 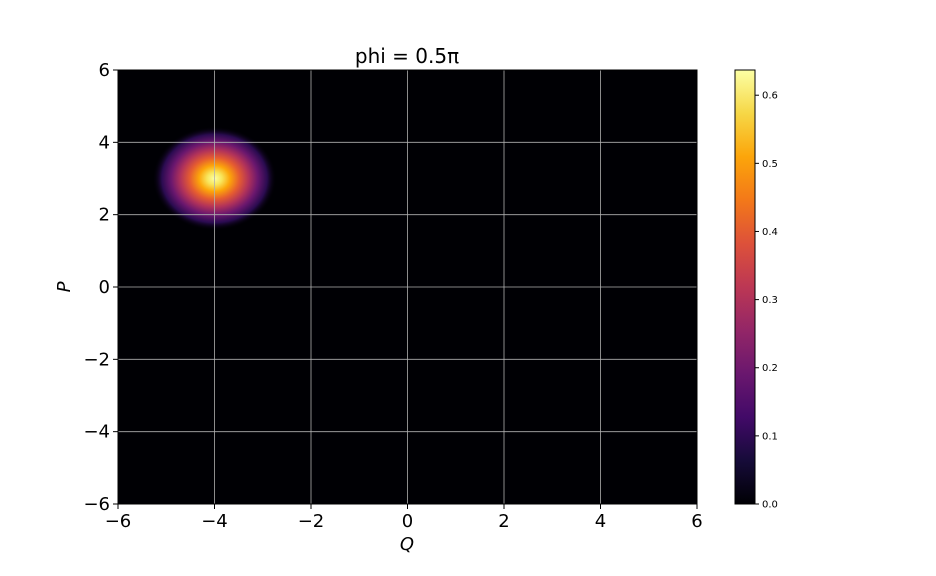 What do you see at coordinates (770, 96) in the screenshot?
I see `colorbar-tick-label: 0.6` at bounding box center [770, 96].